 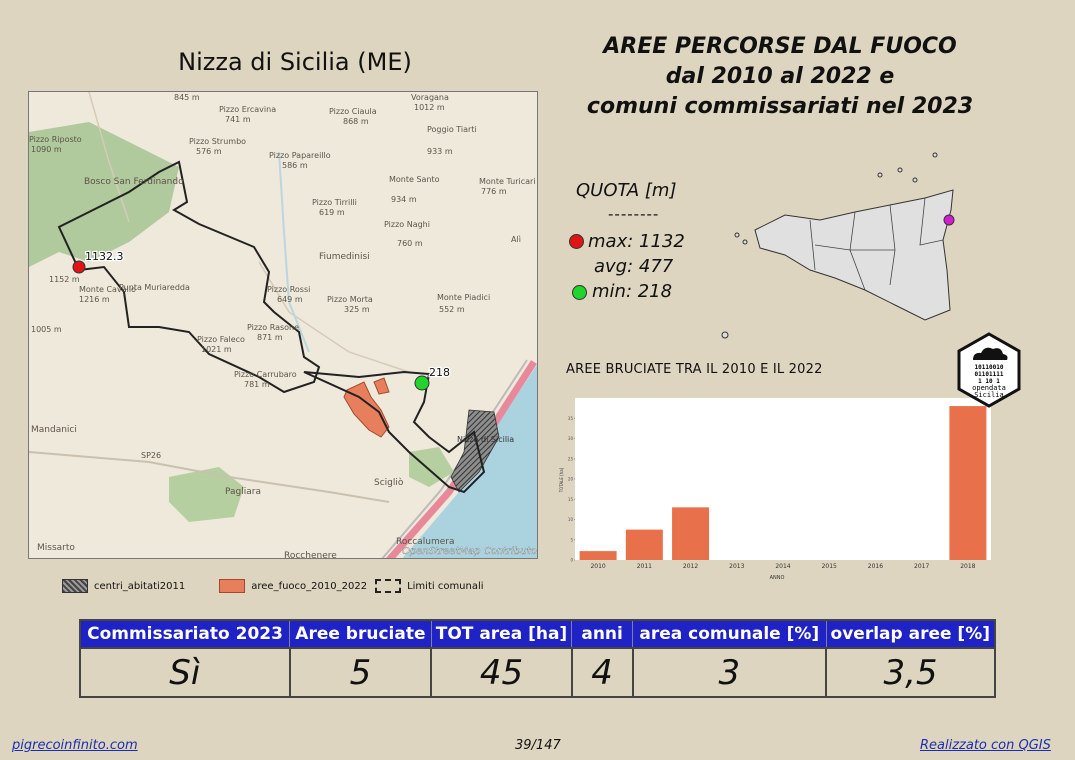 I want to click on fire-area, so click(x=381, y=386).